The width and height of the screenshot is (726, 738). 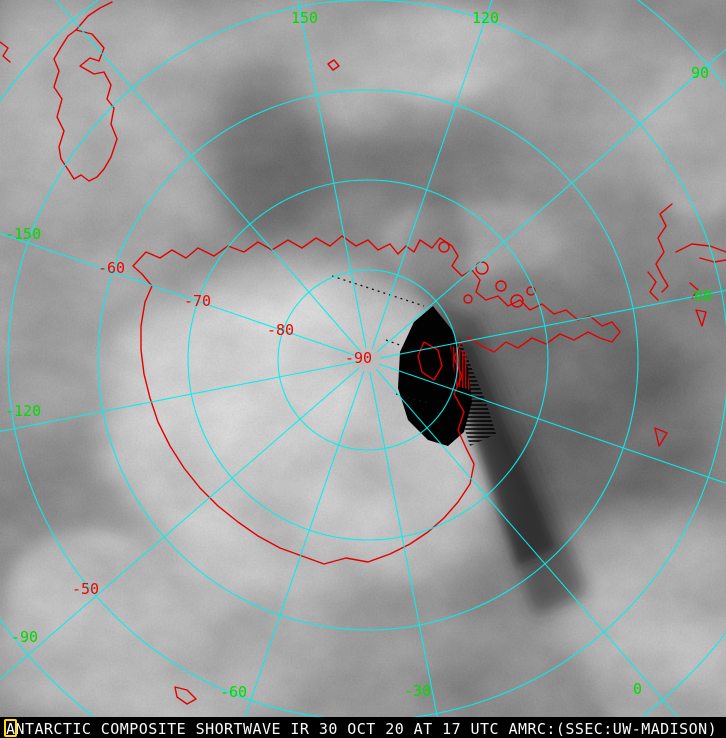 I want to click on lon-label-minus90: -90, so click(x=25, y=637).